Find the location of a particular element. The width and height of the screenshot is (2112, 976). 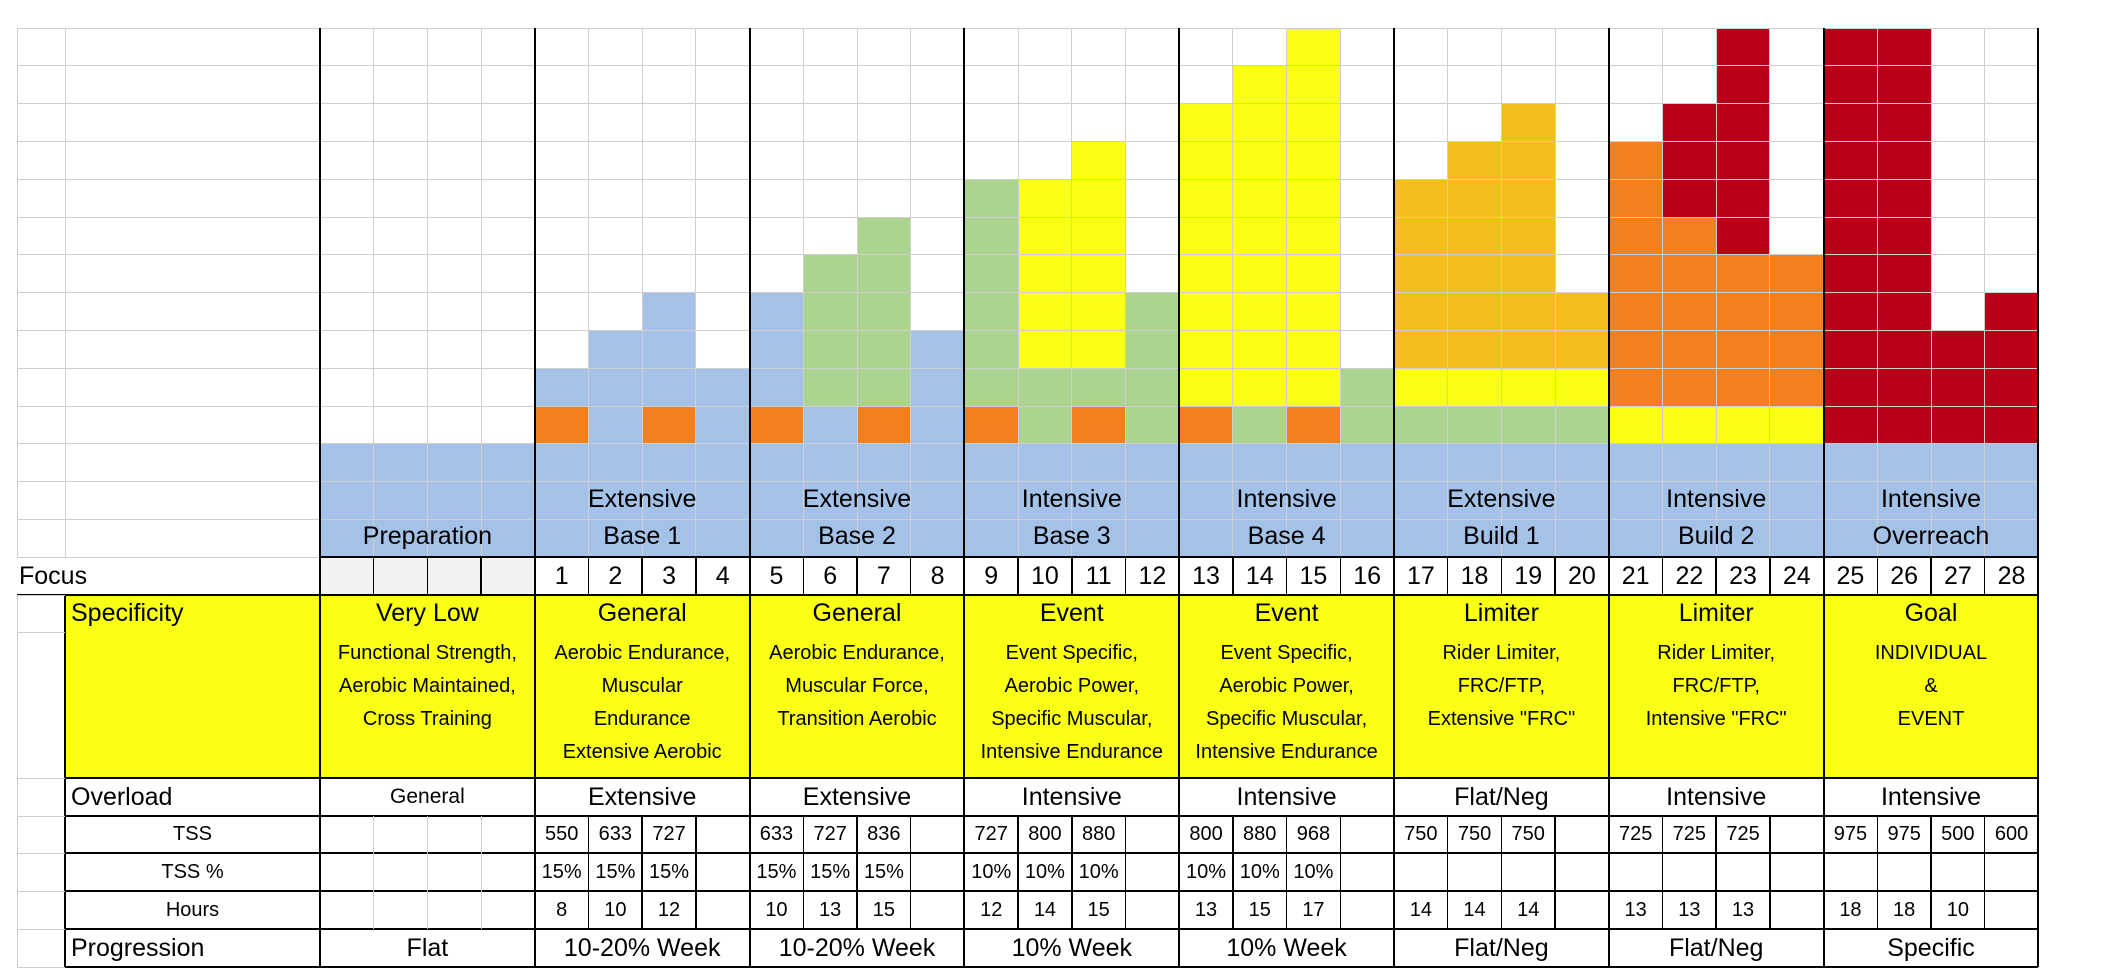

phase-name-line: Build 2 is located at coordinates (1716, 536).